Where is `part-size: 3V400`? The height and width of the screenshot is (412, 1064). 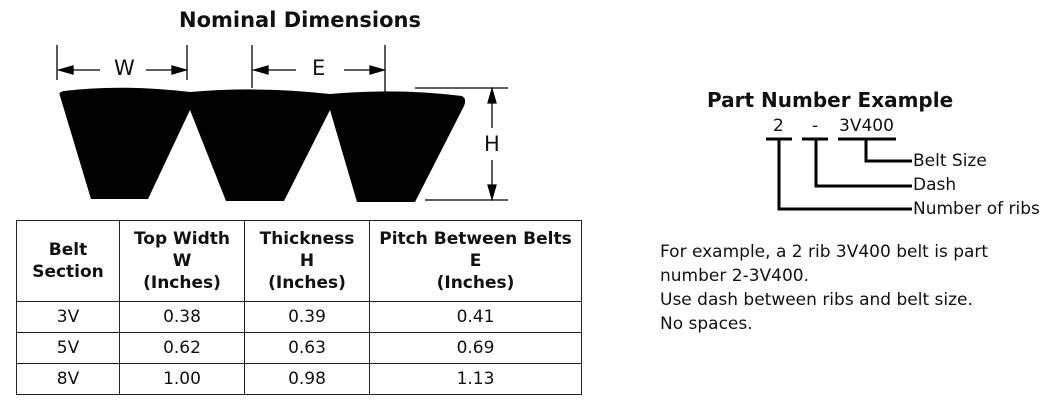
part-size: 3V400 is located at coordinates (866, 126).